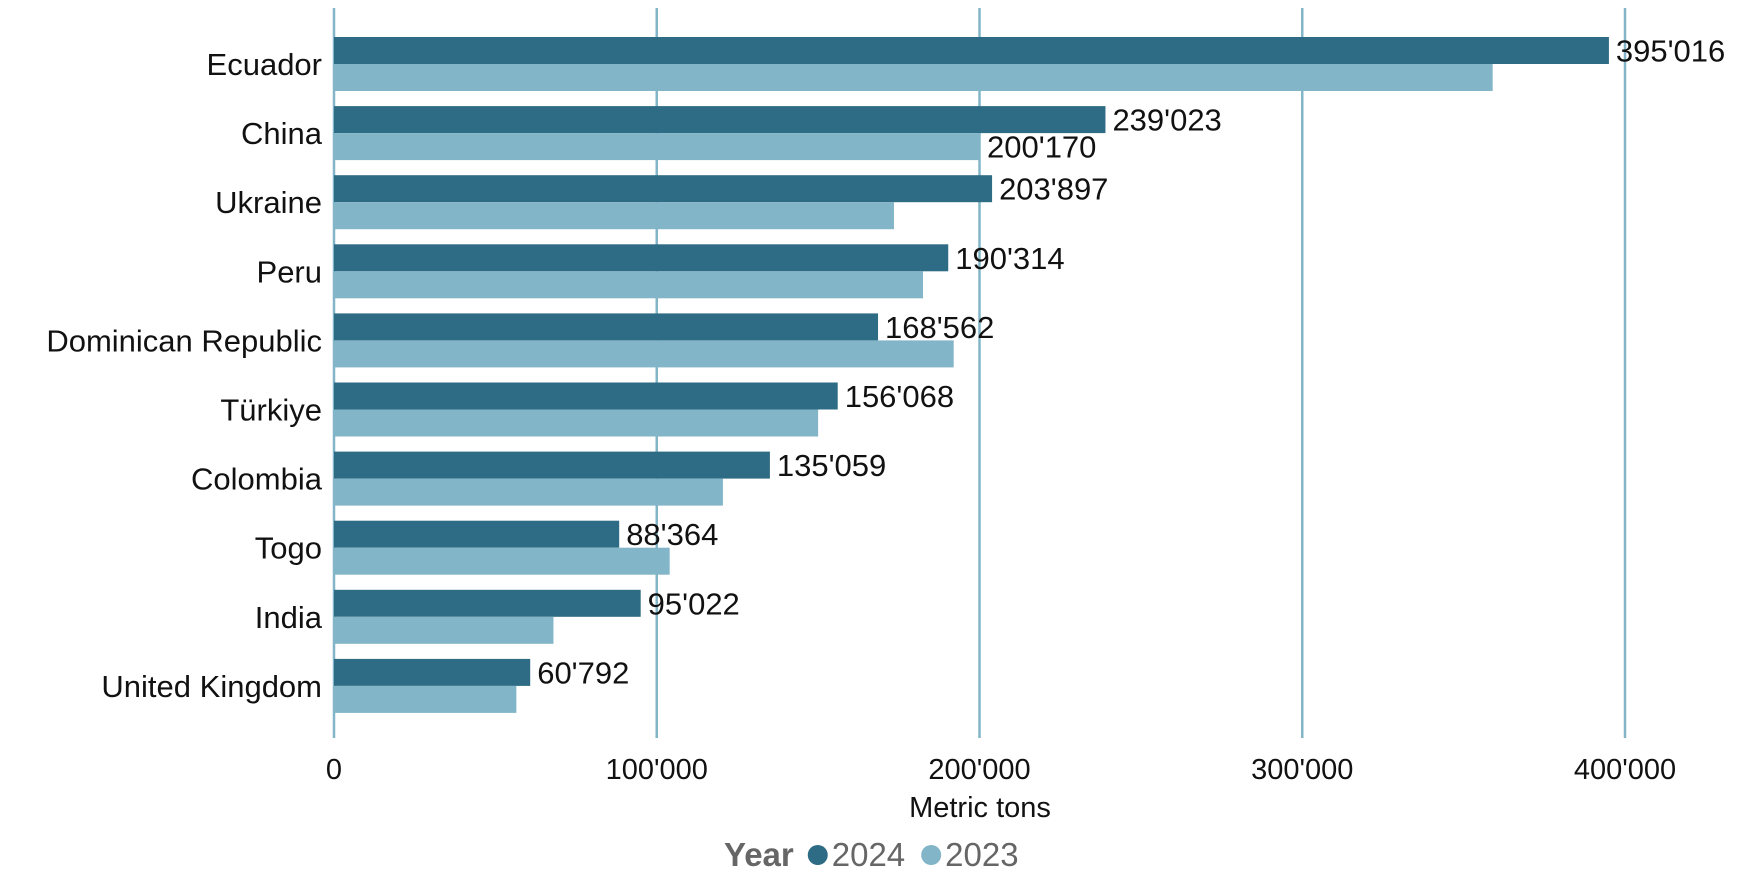 This screenshot has height=873, width=1749. What do you see at coordinates (694, 603) in the screenshot?
I see `data-label: 95'022` at bounding box center [694, 603].